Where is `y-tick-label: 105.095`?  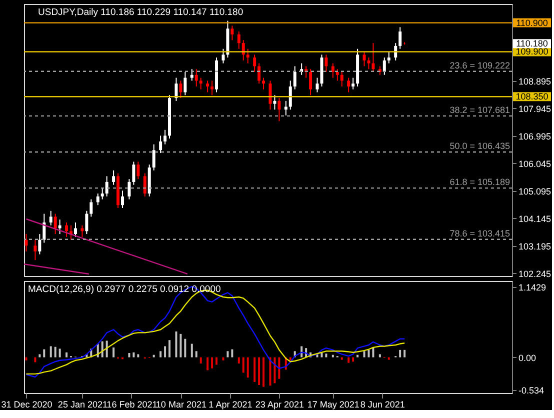 y-tick-label: 105.095 is located at coordinates (535, 191).